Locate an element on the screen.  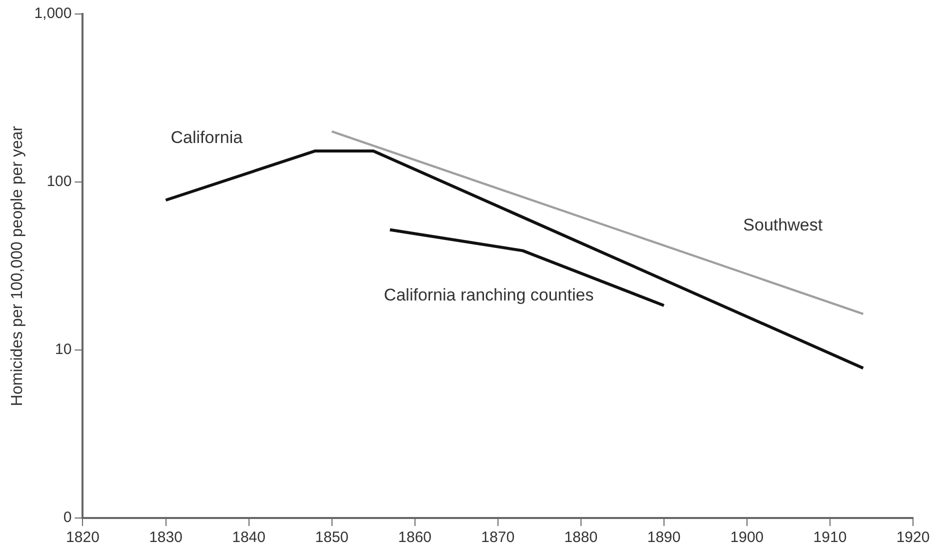
x-tick-label: 1920 is located at coordinates (913, 537).